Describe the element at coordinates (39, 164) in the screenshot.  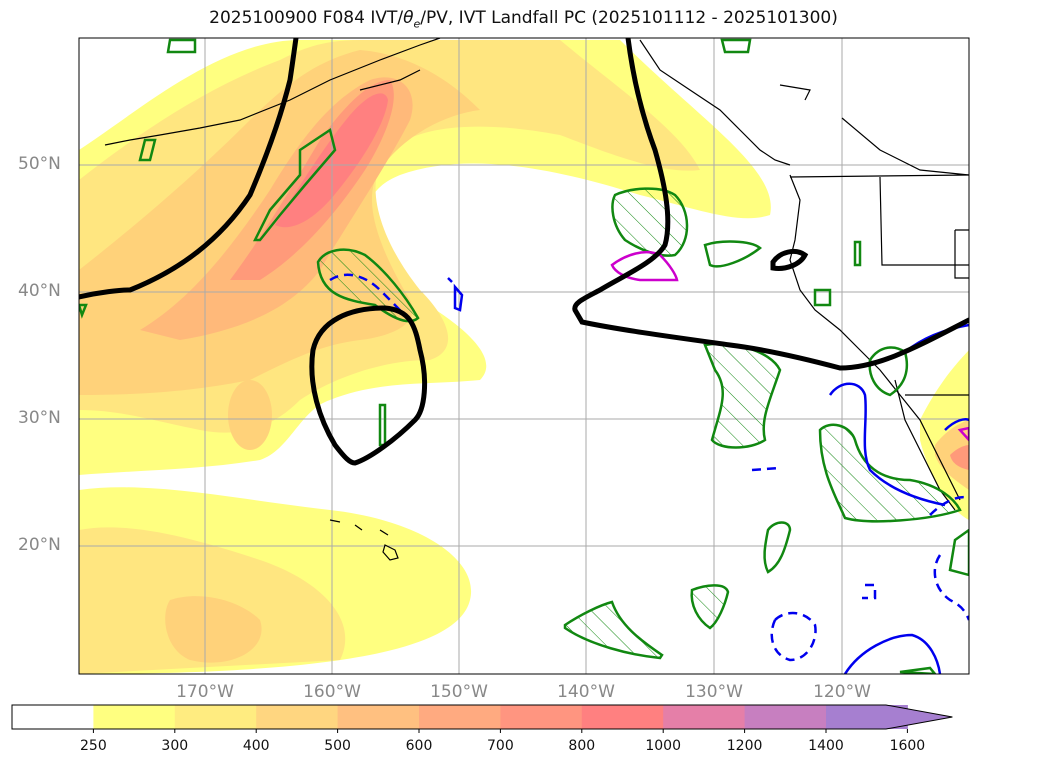
I see `lat-label-50n: 50°N` at that location.